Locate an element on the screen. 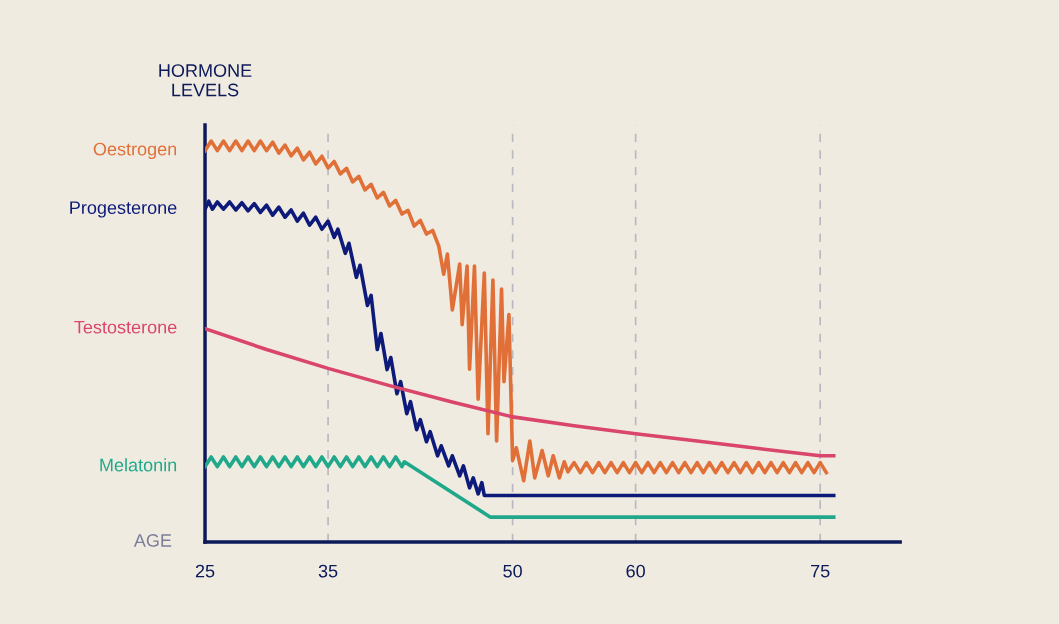 The width and height of the screenshot is (1059, 624). series-label: Oestrogen is located at coordinates (135, 151).